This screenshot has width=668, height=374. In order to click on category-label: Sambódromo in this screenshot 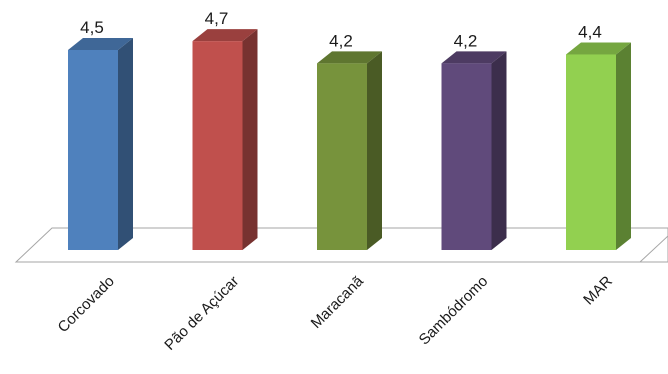, I will do `click(454, 311)`.